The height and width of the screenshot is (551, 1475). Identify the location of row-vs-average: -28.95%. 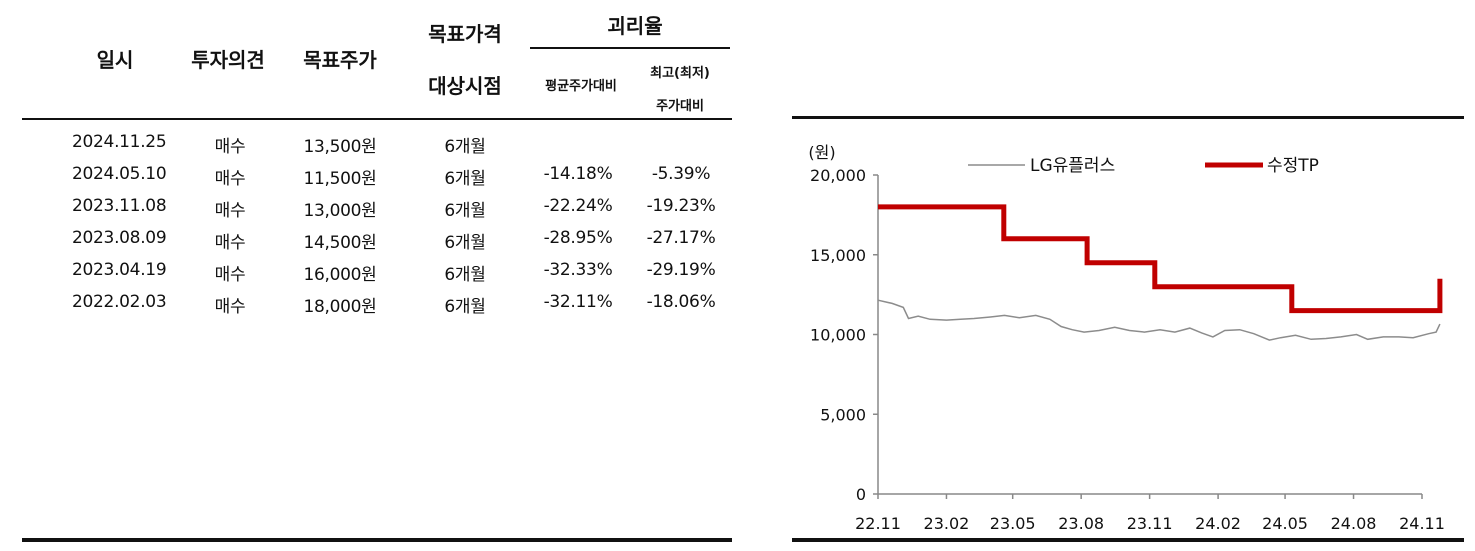
(578, 238).